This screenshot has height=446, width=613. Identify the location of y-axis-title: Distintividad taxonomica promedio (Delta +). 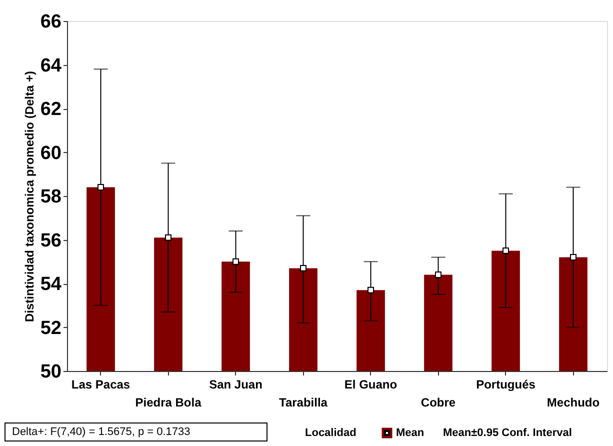
(29, 196).